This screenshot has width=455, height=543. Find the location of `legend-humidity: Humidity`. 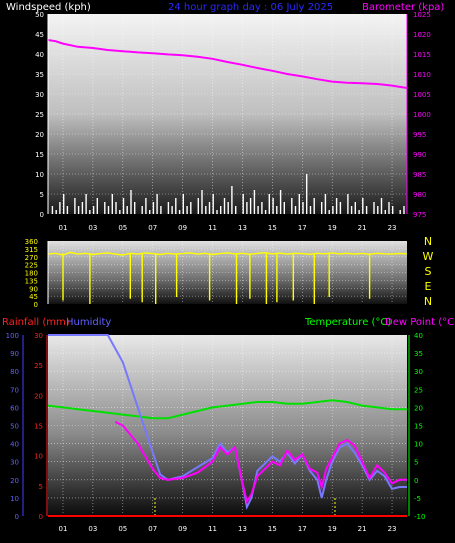

legend-humidity: Humidity is located at coordinates (88, 322).